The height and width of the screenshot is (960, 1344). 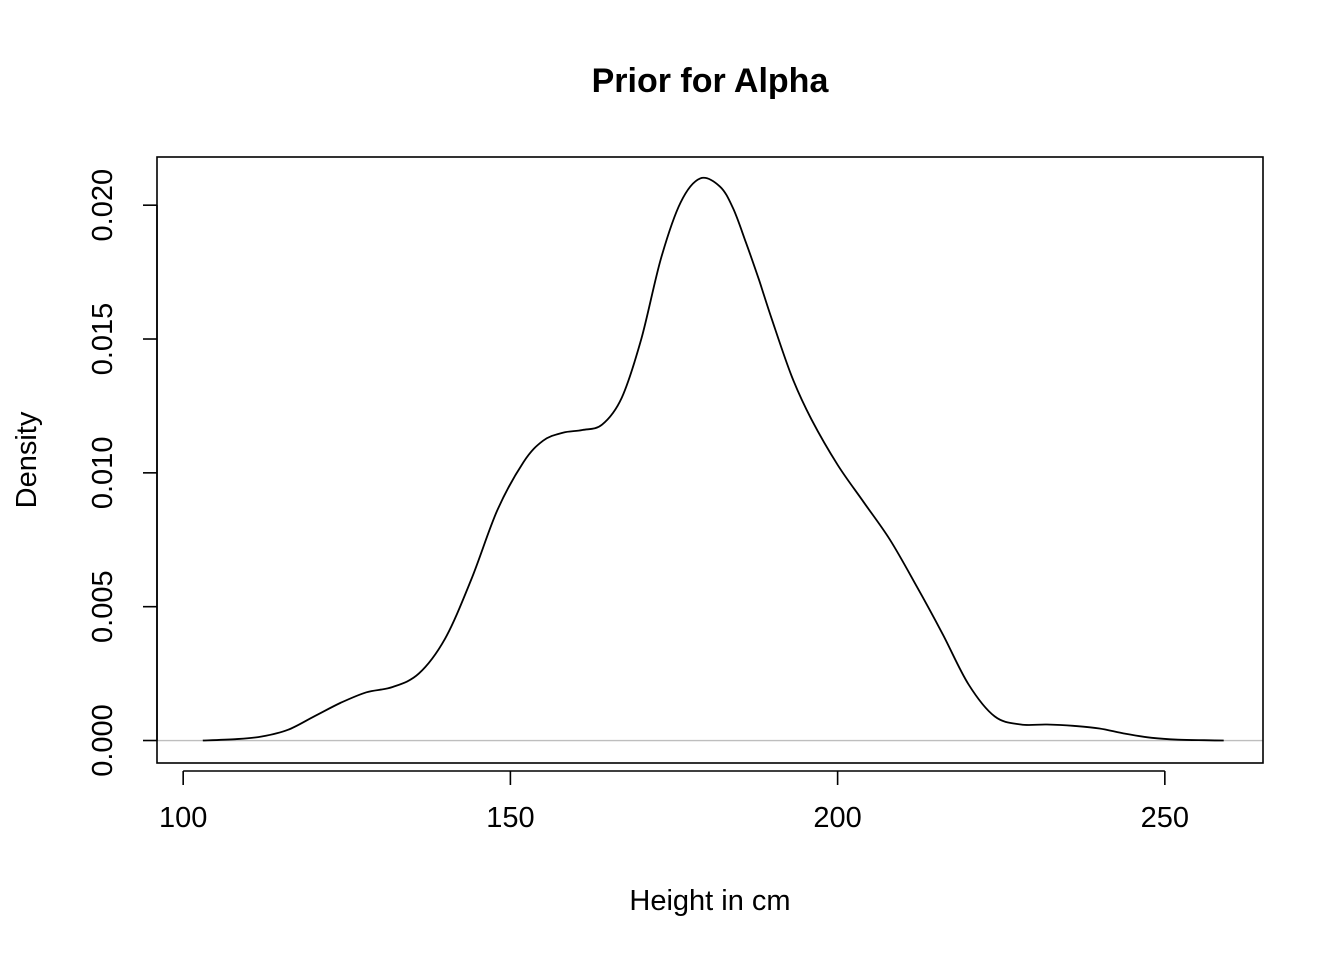 What do you see at coordinates (103, 740) in the screenshot?
I see `y-tick-label: 0.000` at bounding box center [103, 740].